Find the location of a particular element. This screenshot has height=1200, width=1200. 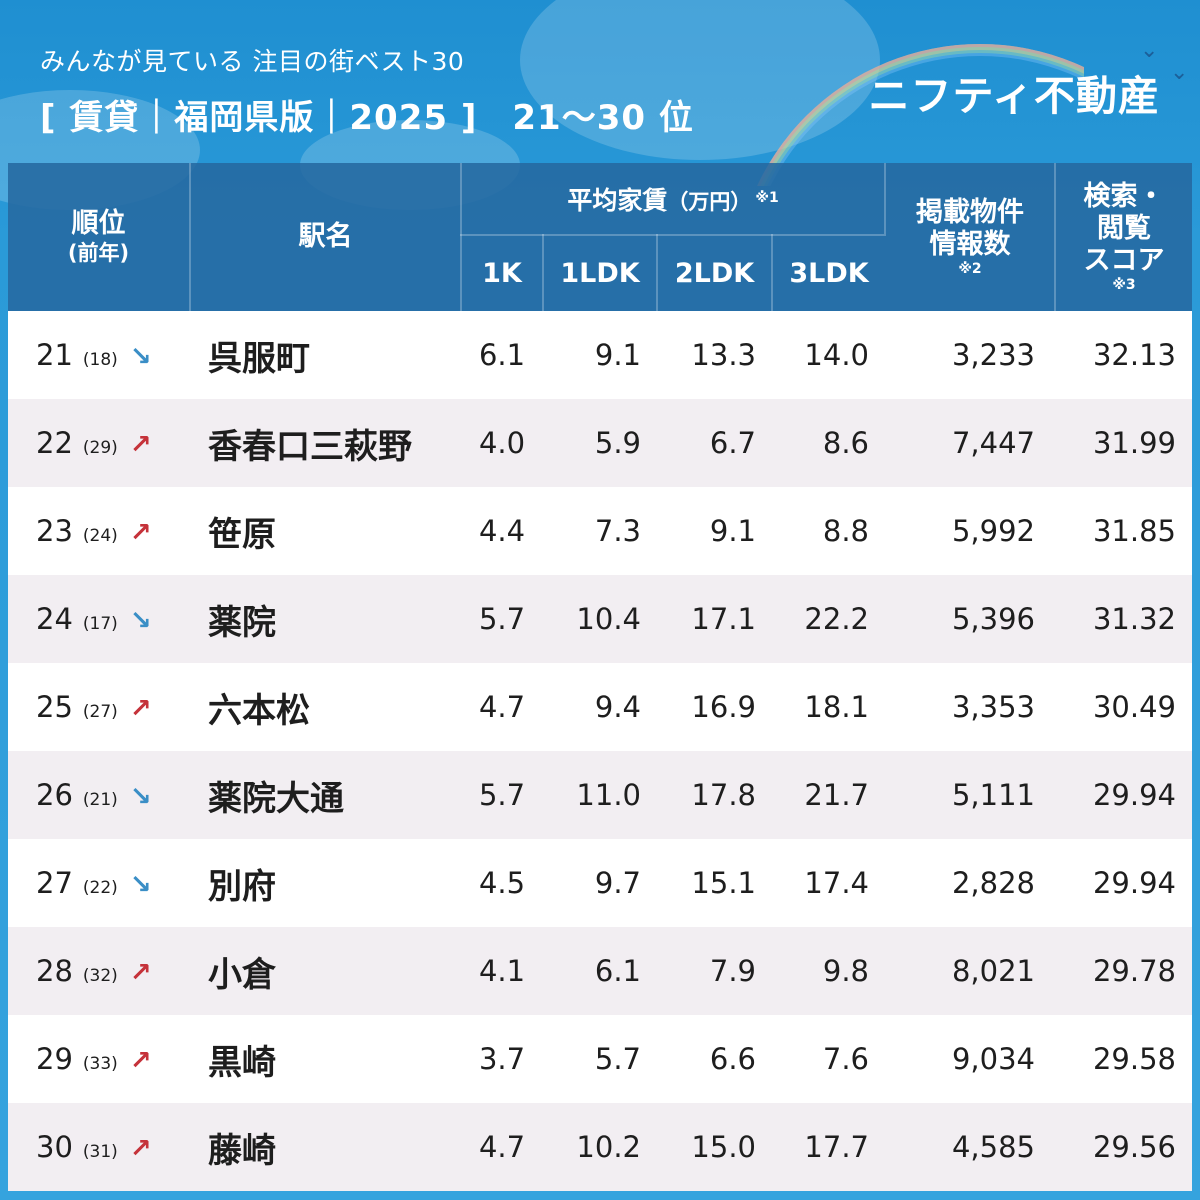

search-score: 29.78 is located at coordinates (1123, 971).